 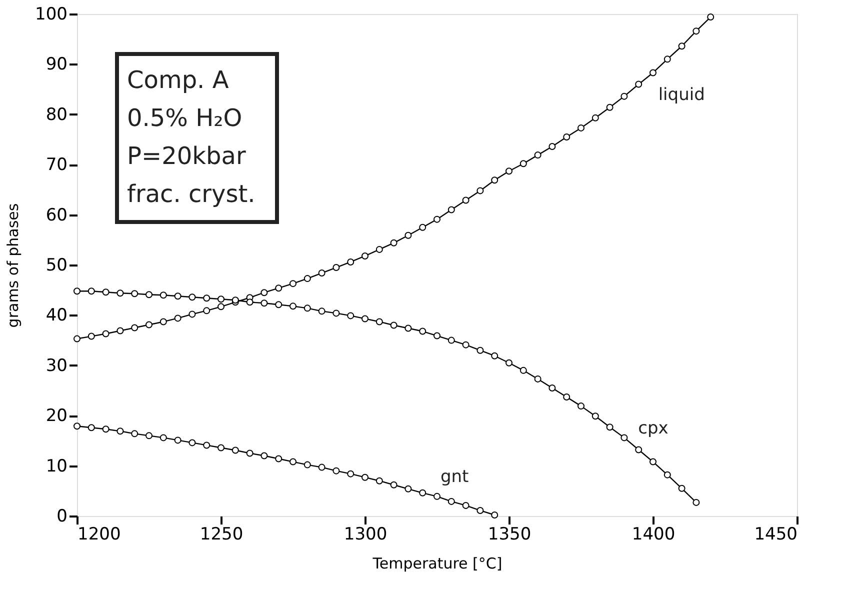 I want to click on y-tick-label: 10, so click(x=57, y=466).